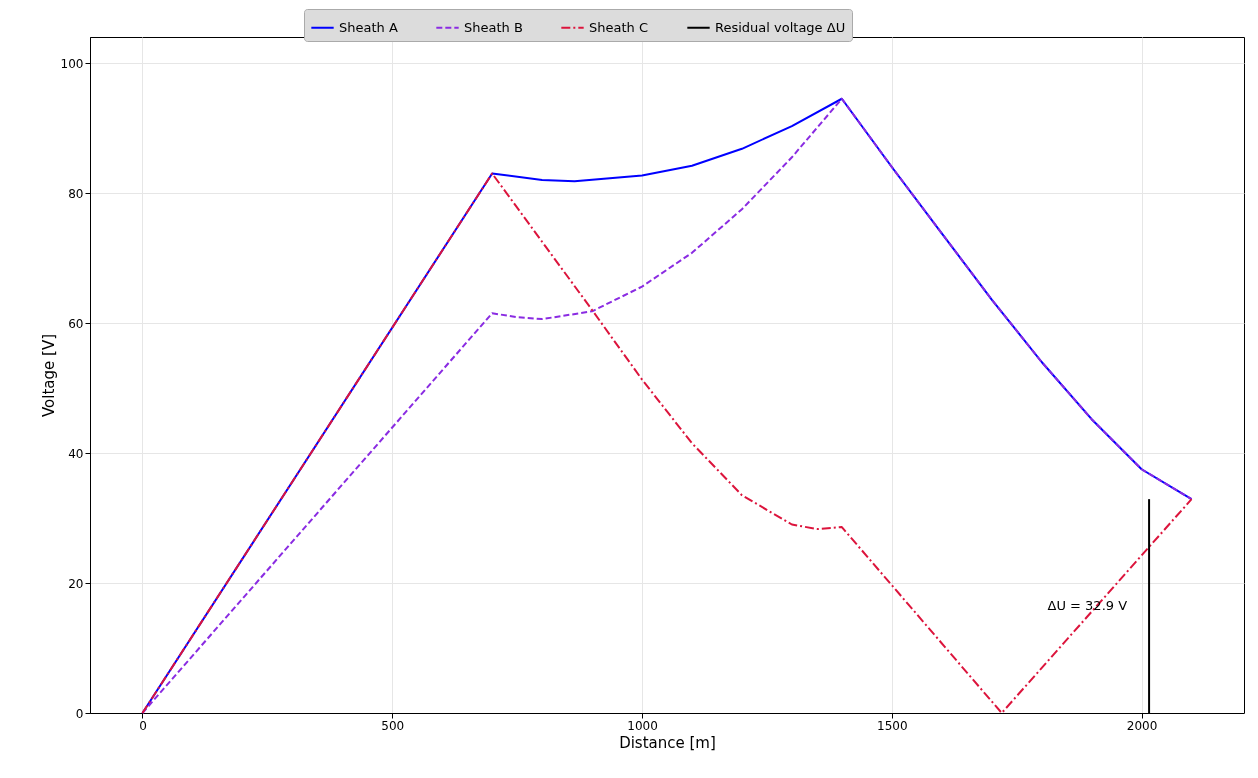 The height and width of the screenshot is (778, 1258). I want to click on x-tick-label: 500, so click(393, 725).